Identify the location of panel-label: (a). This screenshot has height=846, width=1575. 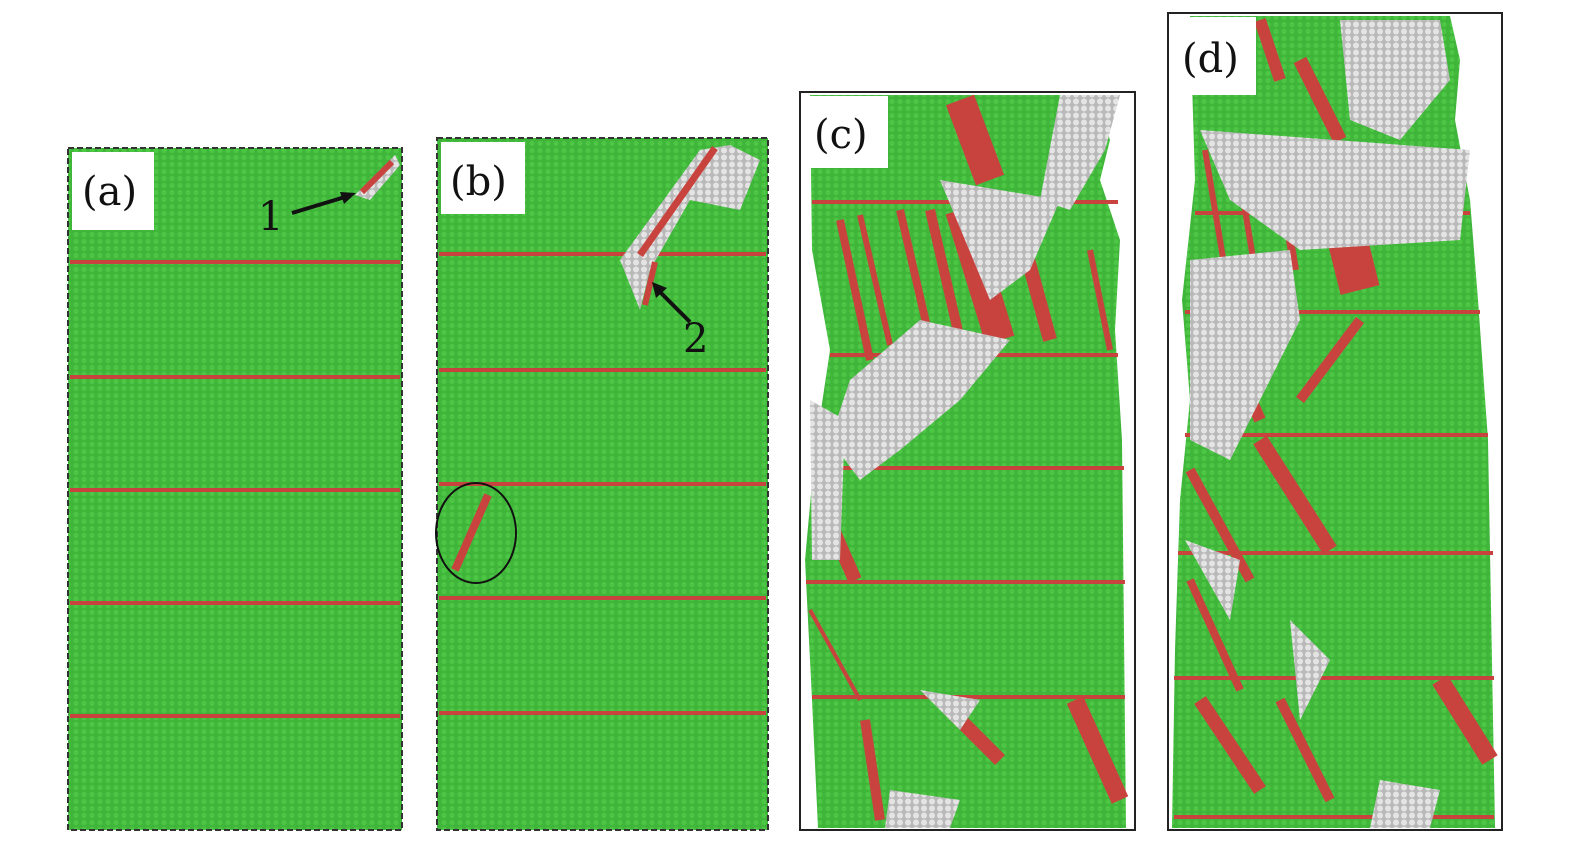
(109, 192).